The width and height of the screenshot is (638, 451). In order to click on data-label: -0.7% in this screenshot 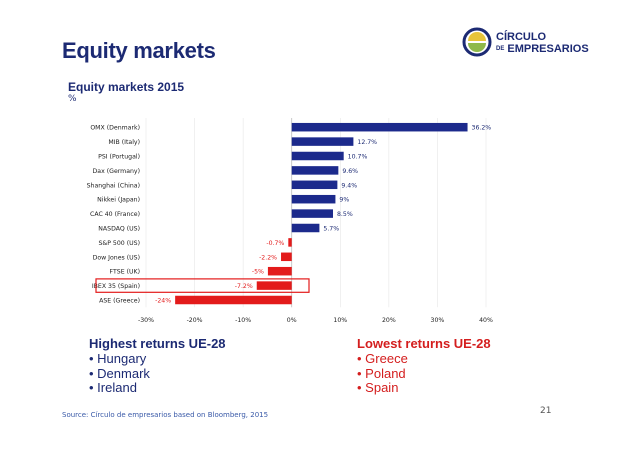, I will do `click(275, 243)`.